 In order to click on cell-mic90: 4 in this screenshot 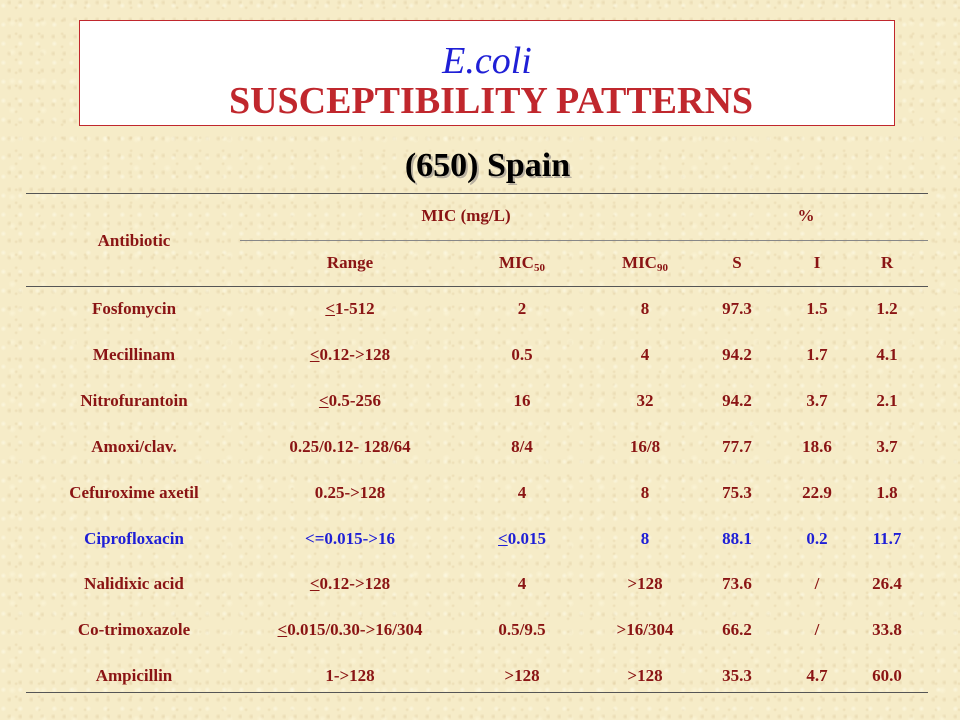, I will do `click(645, 354)`.